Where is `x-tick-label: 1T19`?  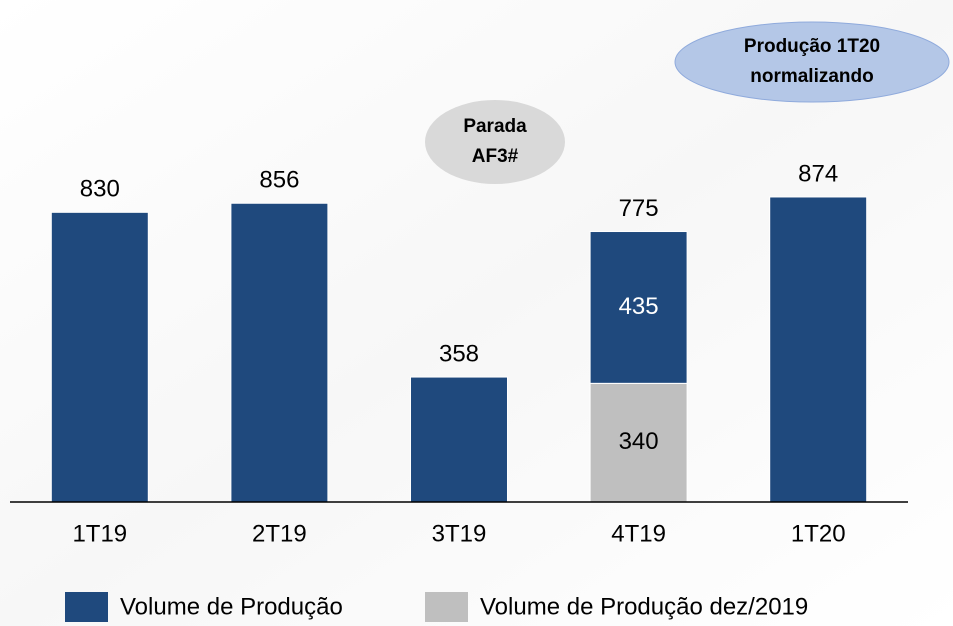
x-tick-label: 1T19 is located at coordinates (99, 533).